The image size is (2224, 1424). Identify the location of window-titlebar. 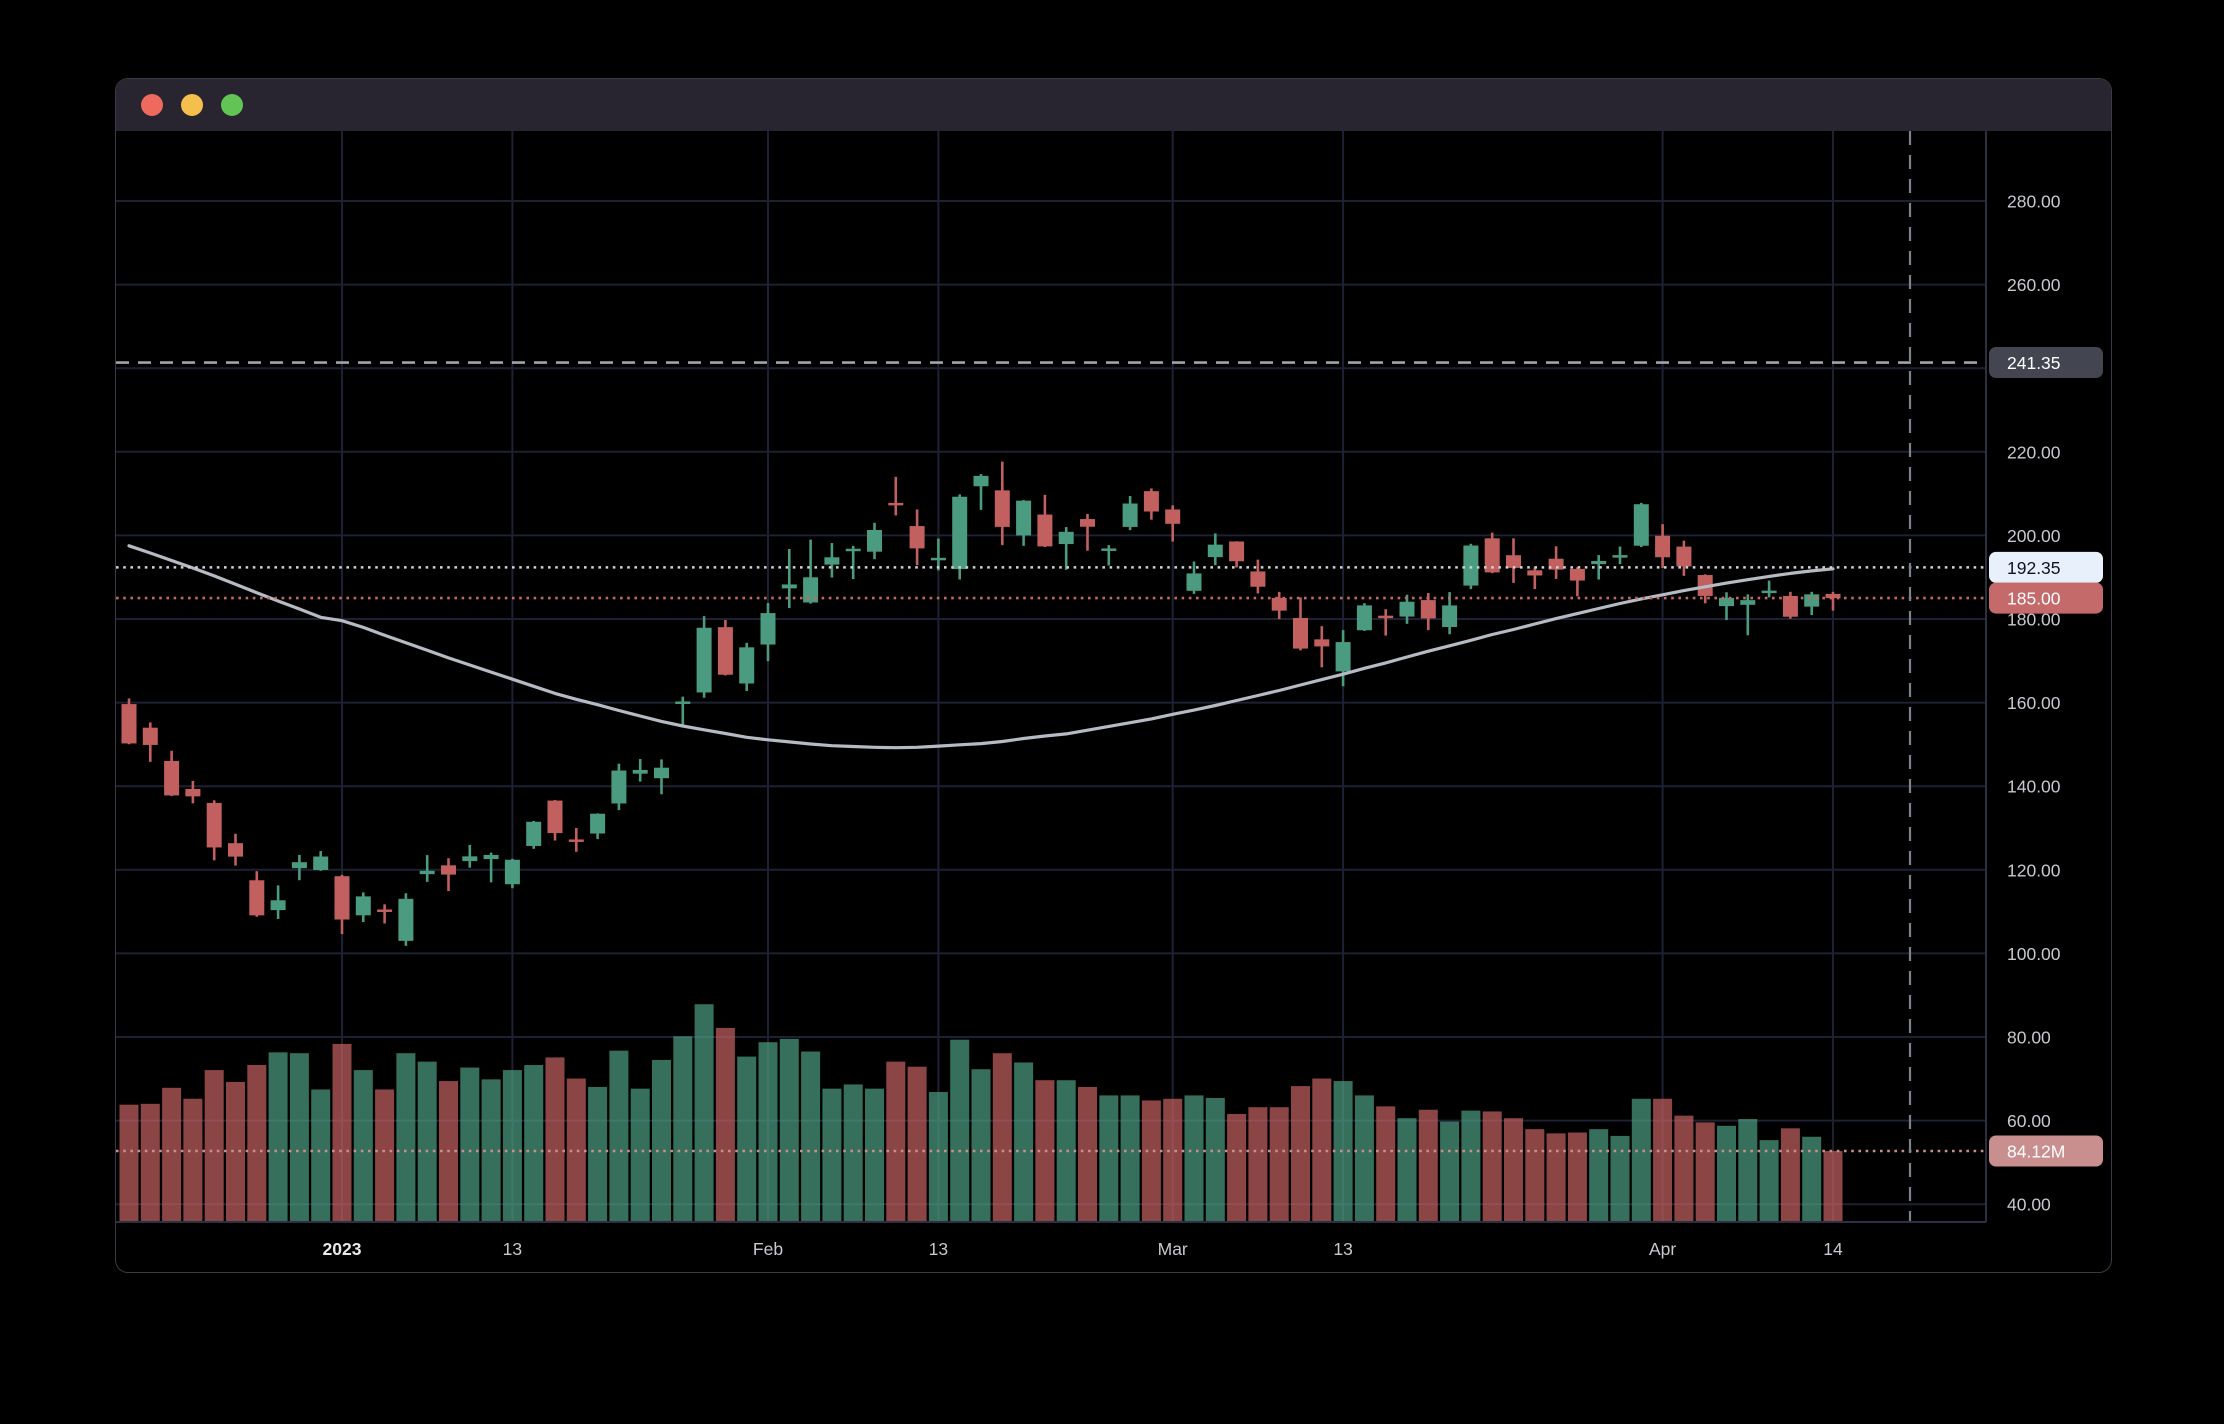
(1113, 105).